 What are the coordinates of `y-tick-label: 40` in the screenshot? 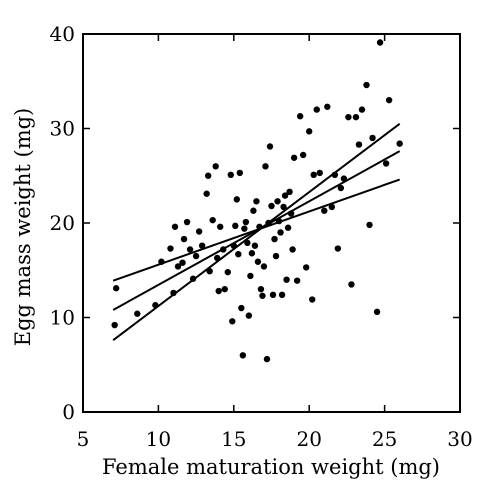 It's located at (62, 34).